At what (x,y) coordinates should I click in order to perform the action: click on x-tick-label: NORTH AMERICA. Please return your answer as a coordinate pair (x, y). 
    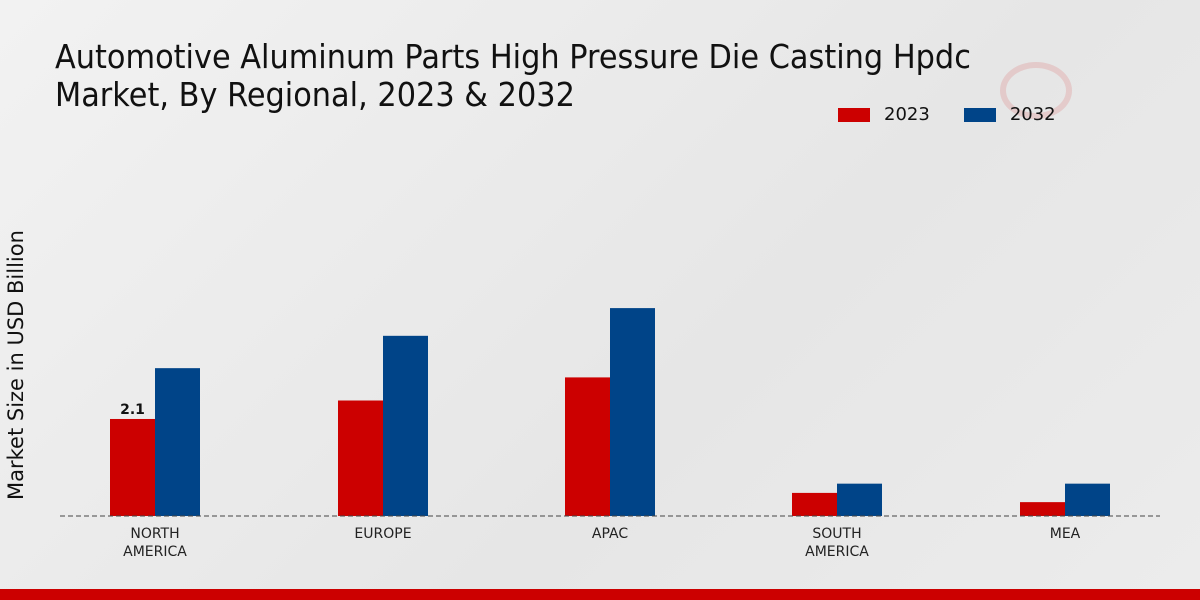
    Looking at the image, I should click on (155, 543).